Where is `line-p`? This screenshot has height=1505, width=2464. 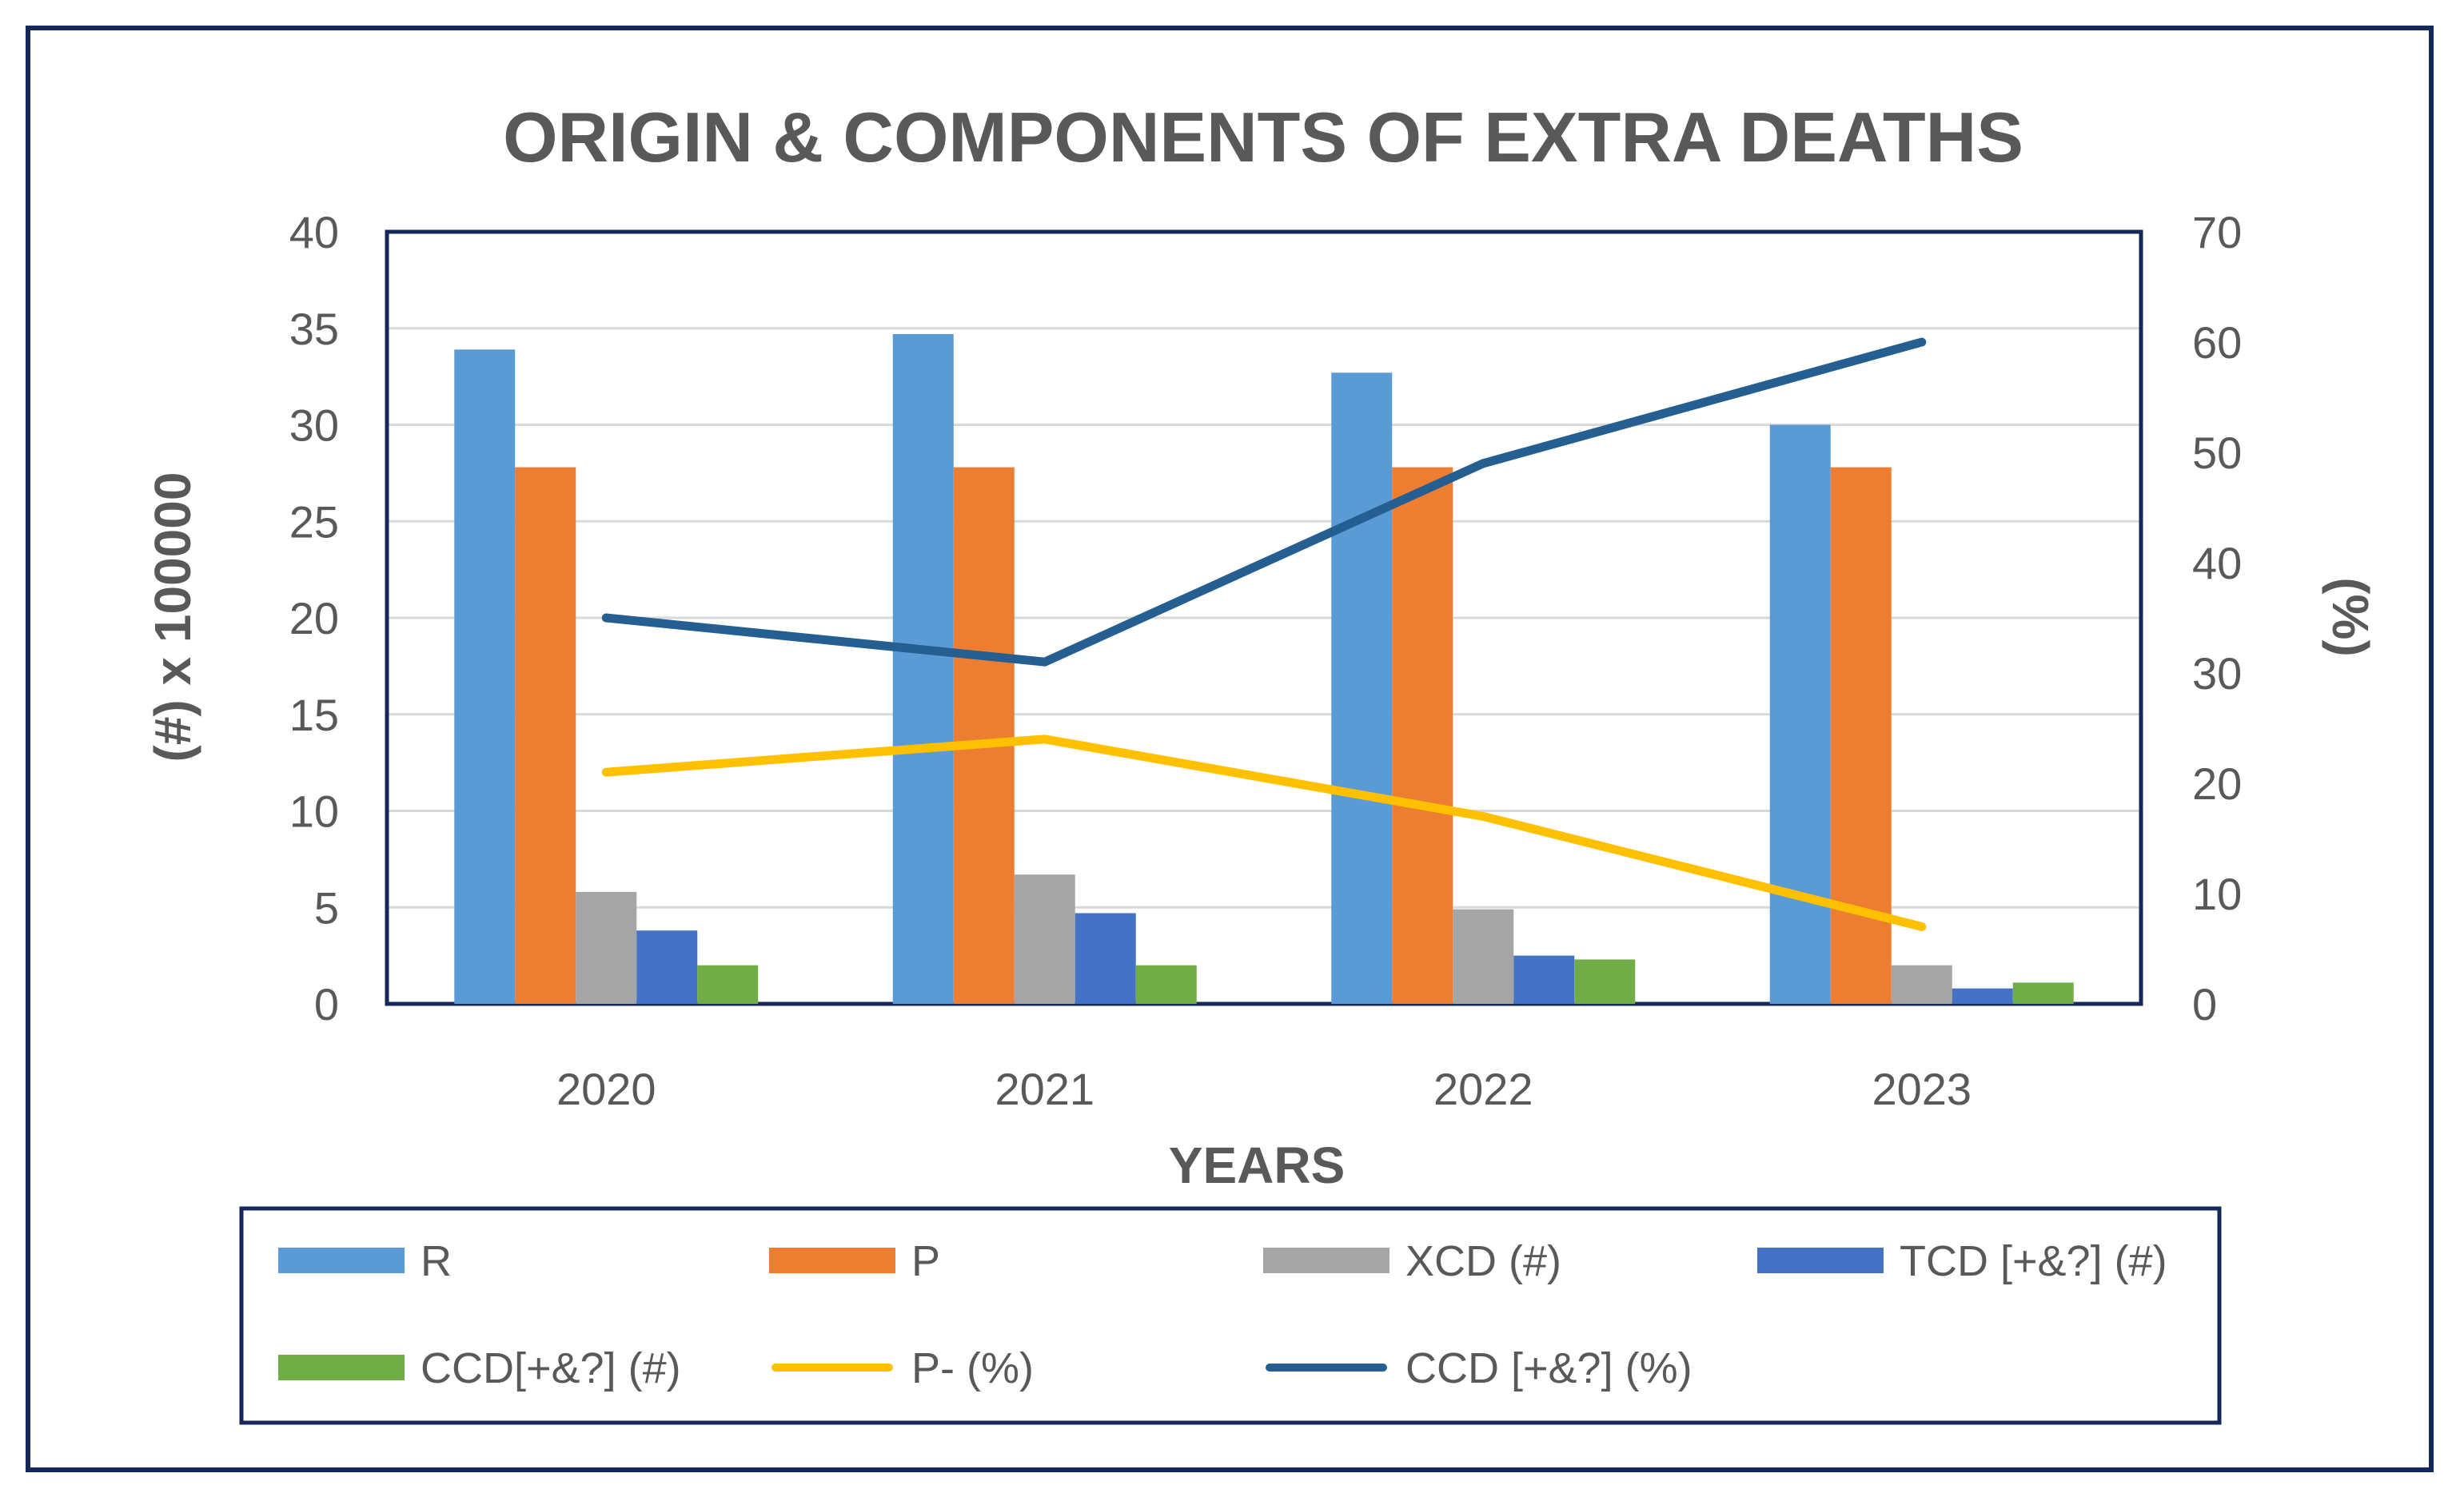 line-p is located at coordinates (1264, 833).